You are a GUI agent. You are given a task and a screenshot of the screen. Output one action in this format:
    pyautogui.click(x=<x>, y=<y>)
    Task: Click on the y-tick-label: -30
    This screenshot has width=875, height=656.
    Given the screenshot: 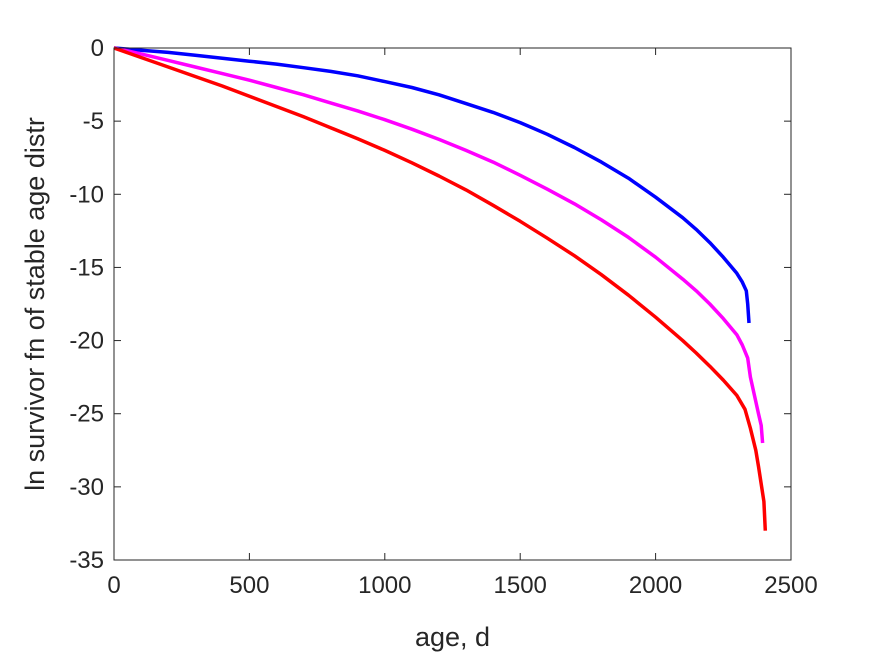 What is the action you would take?
    pyautogui.click(x=86, y=487)
    